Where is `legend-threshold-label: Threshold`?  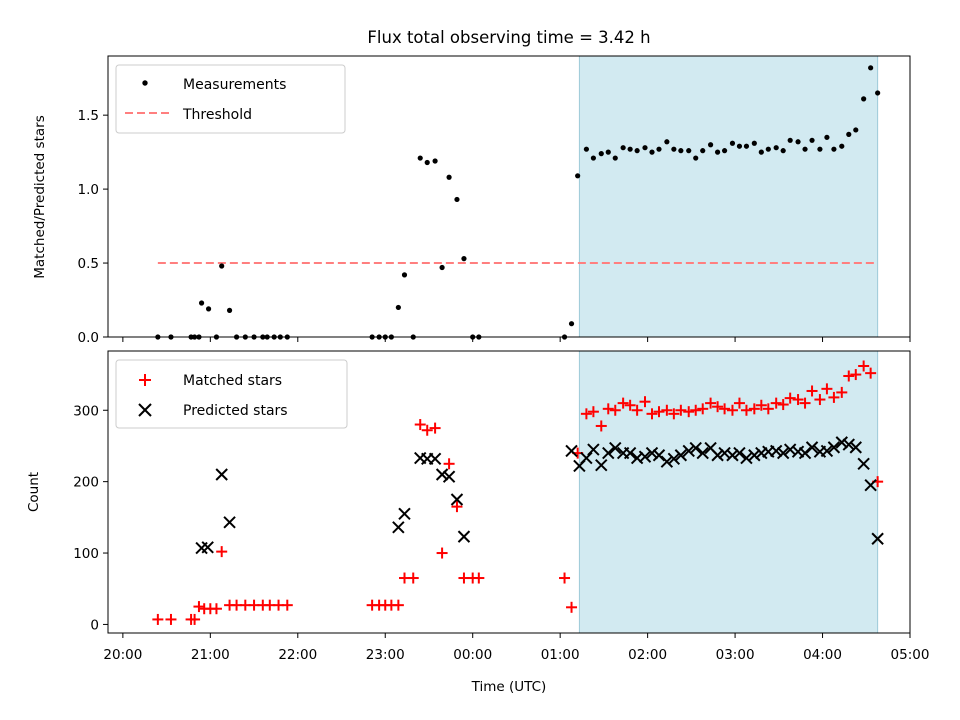 legend-threshold-label: Threshold is located at coordinates (217, 115).